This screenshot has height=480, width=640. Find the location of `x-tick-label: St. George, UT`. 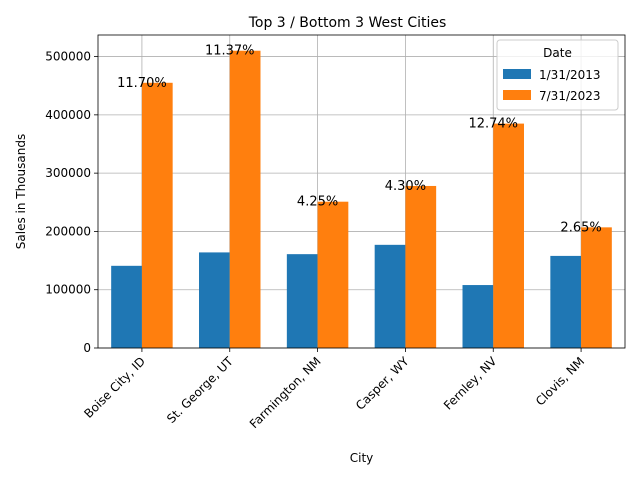

x-tick-label: St. George, UT is located at coordinates (200, 390).